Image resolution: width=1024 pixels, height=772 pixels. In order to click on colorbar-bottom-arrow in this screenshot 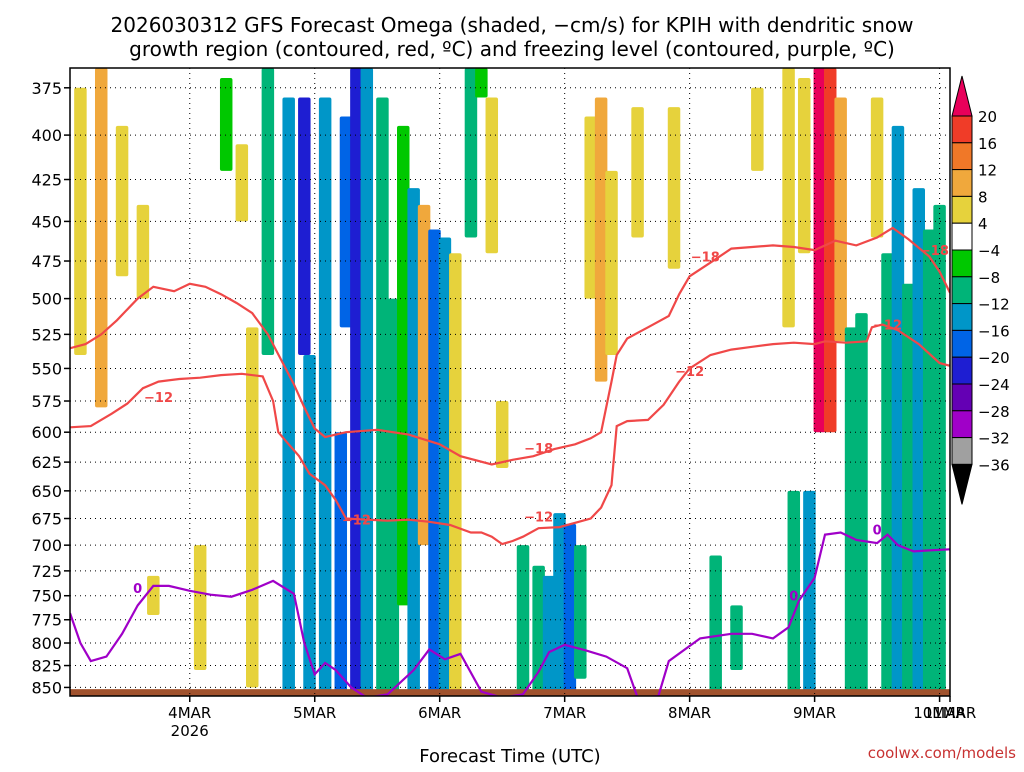, I will do `click(962, 484)`.